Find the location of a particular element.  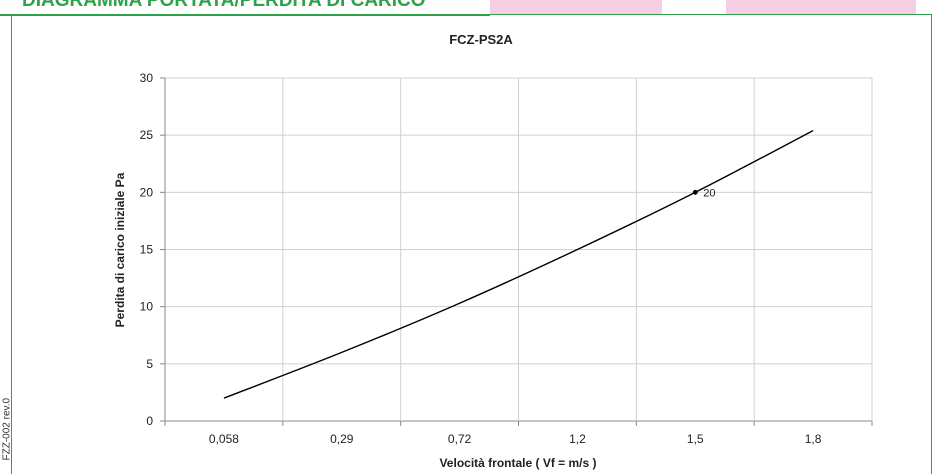

header-underline is located at coordinates (245, 15).